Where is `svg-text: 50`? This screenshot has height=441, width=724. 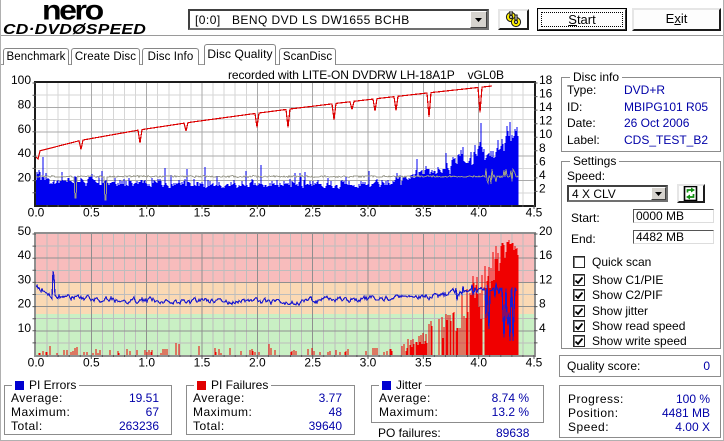
svg-text: 50 is located at coordinates (25, 231).